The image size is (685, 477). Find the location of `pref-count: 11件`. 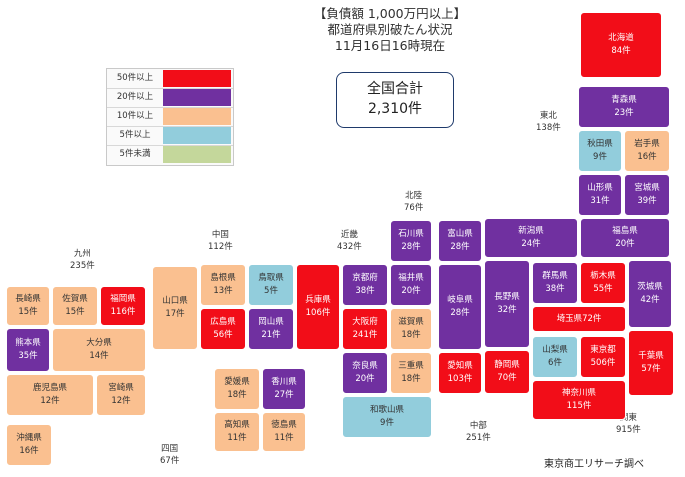

pref-count: 11件 is located at coordinates (237, 438).